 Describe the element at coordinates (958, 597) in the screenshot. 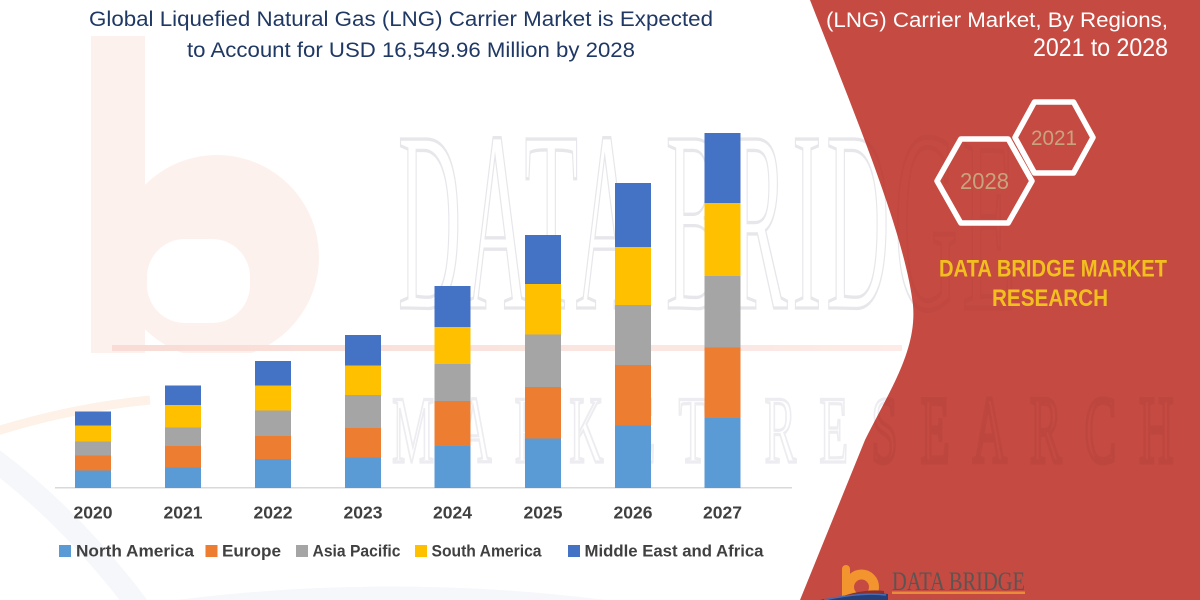

I see `svg-text: MARKET RESEARCH` at that location.